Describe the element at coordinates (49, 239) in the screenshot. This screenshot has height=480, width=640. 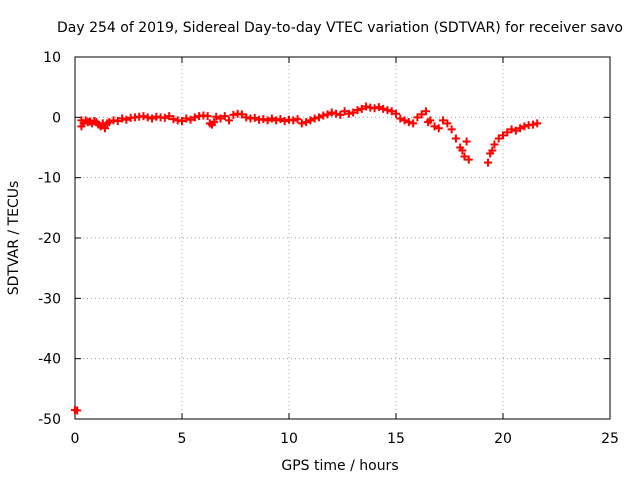
I see `y-tick-label: -20` at that location.